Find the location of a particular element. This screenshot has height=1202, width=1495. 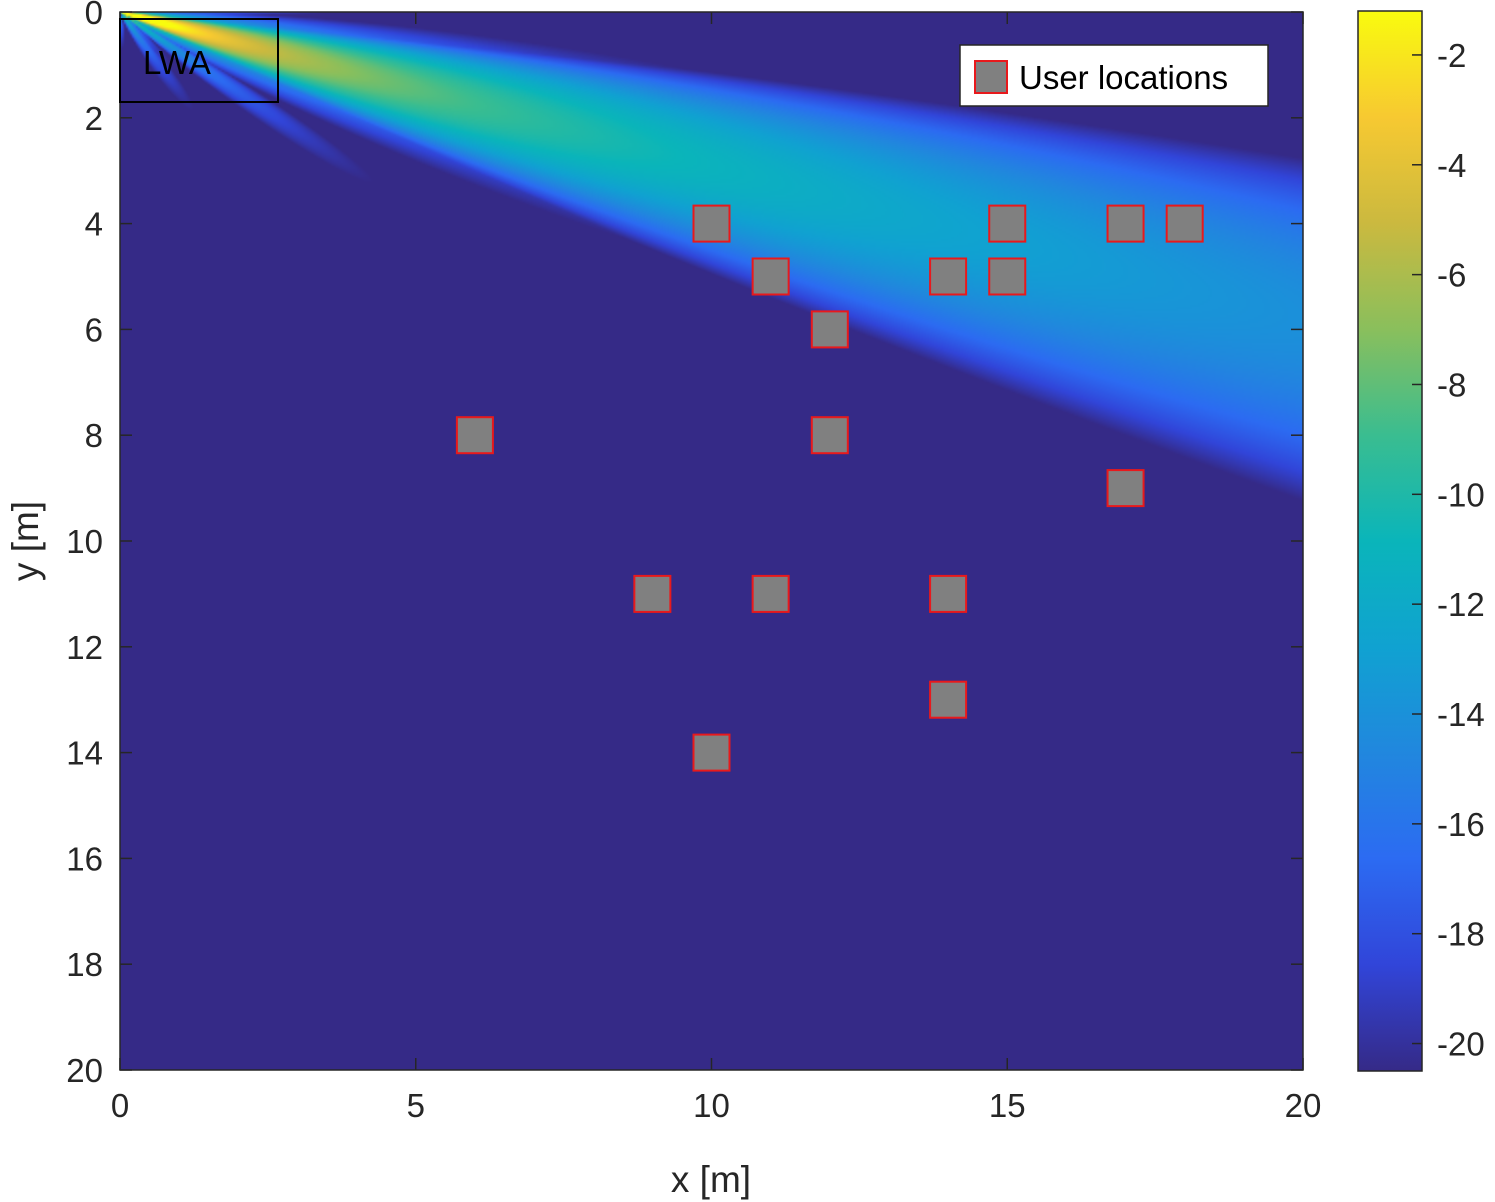

legend-label: User locations is located at coordinates (1123, 77).